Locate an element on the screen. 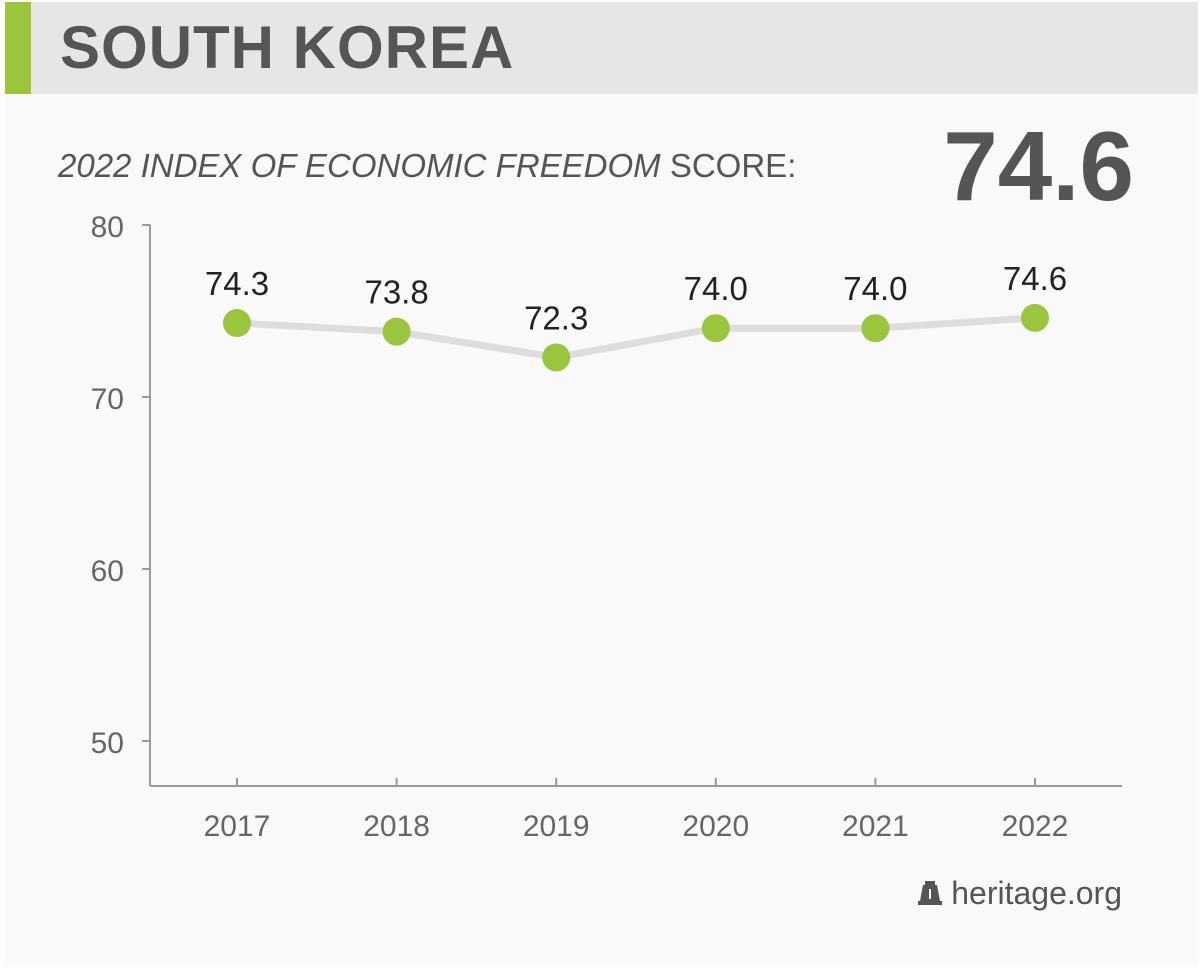 The height and width of the screenshot is (969, 1200). header-band is located at coordinates (601, 48).